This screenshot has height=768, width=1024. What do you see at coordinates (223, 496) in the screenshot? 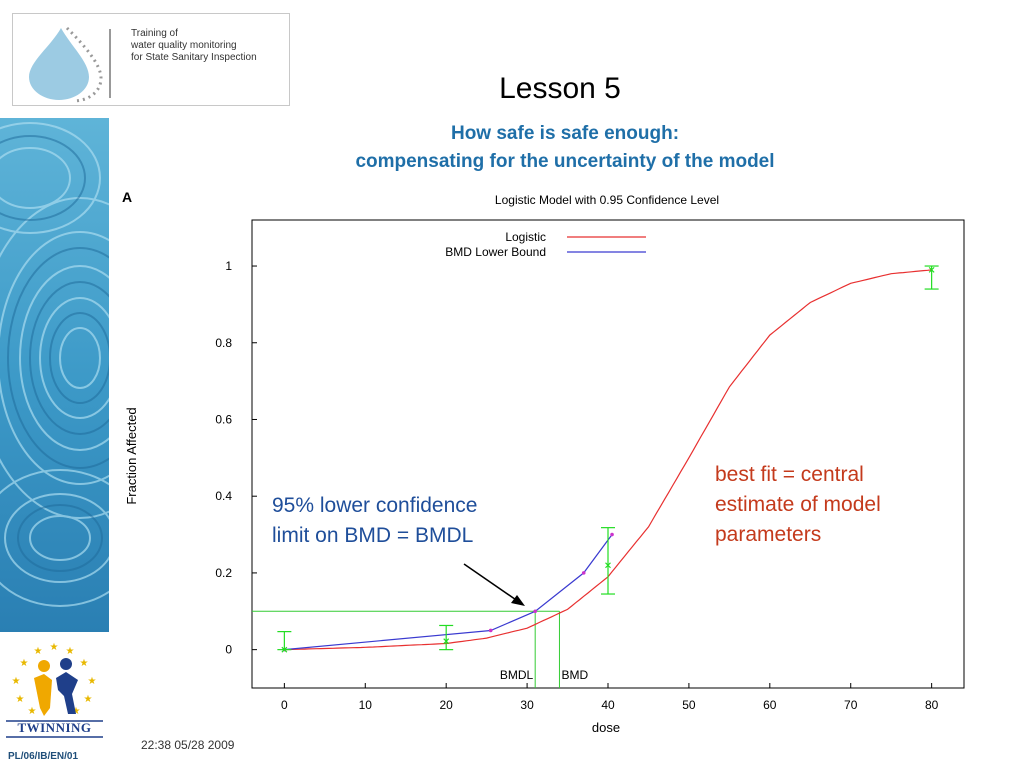
I see `y-tick-label: 0.4` at bounding box center [223, 496].